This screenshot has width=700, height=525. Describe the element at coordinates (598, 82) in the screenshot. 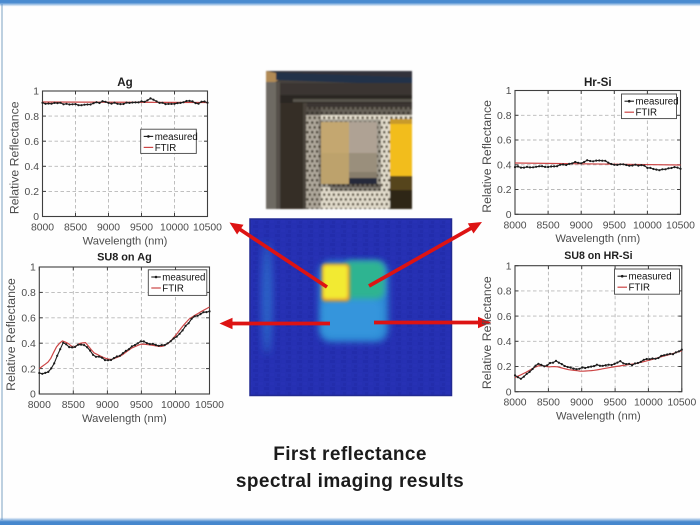

I see `svg-text: Hr-Si` at that location.